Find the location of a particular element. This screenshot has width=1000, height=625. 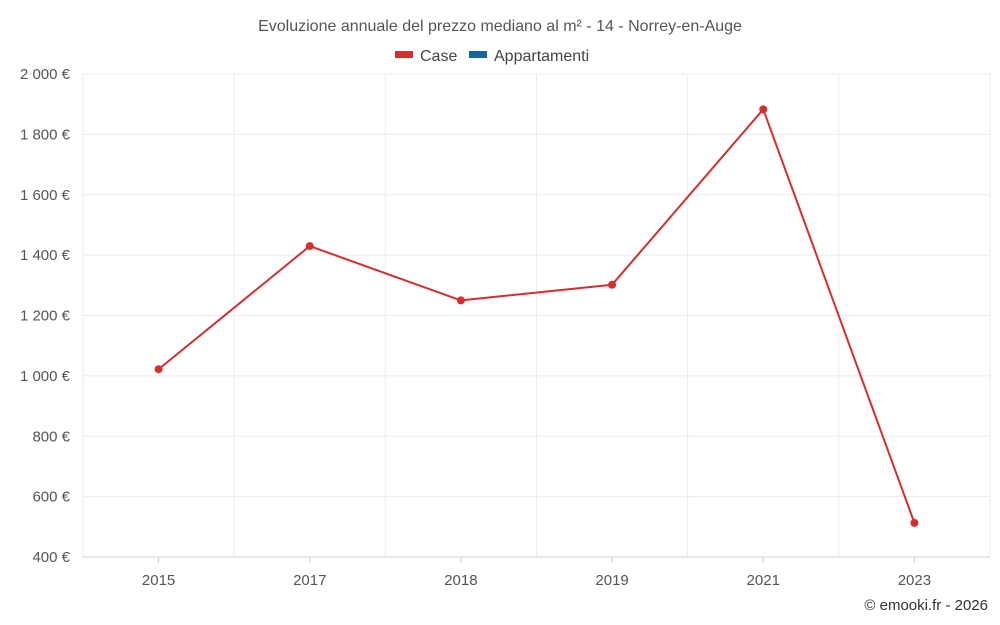

data-point: 2019: 1302 € is located at coordinates (612, 284).